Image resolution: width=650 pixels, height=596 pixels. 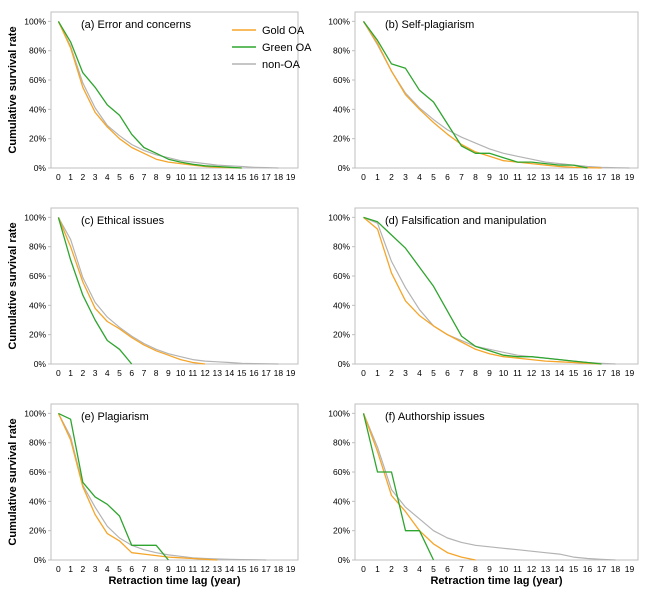 I want to click on x-tick-label: 13, so click(x=546, y=373).